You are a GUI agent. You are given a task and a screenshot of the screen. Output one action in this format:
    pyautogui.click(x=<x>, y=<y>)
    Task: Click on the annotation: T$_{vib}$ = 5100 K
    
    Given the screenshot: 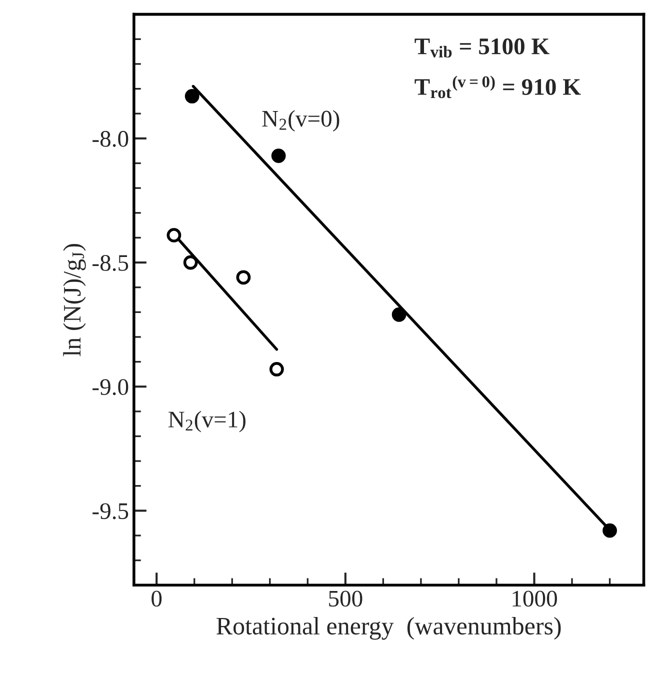 What is the action you would take?
    pyautogui.click(x=482, y=48)
    